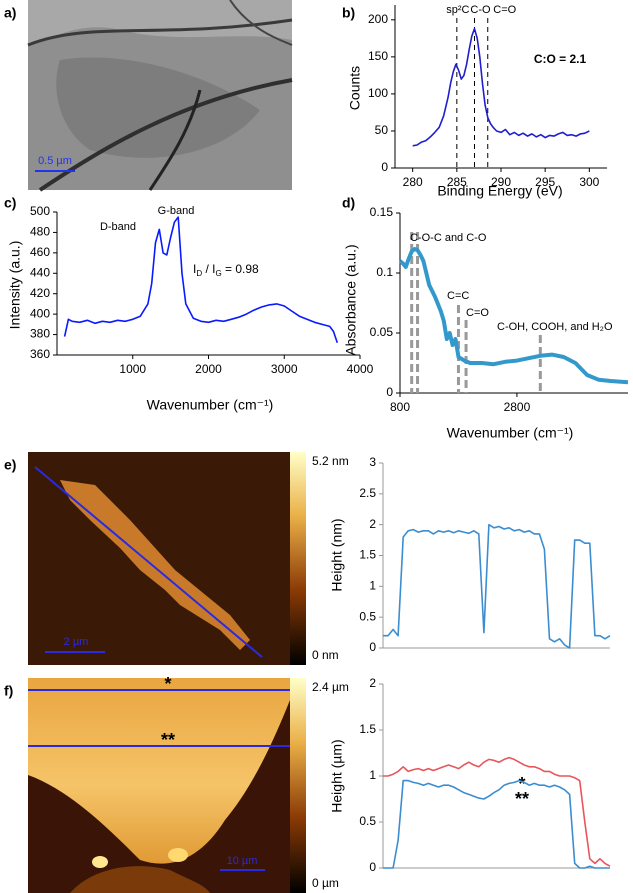 This screenshot has height=893, width=633. Describe the element at coordinates (40, 354) in the screenshot. I see `y-tick-label: 360` at that location.